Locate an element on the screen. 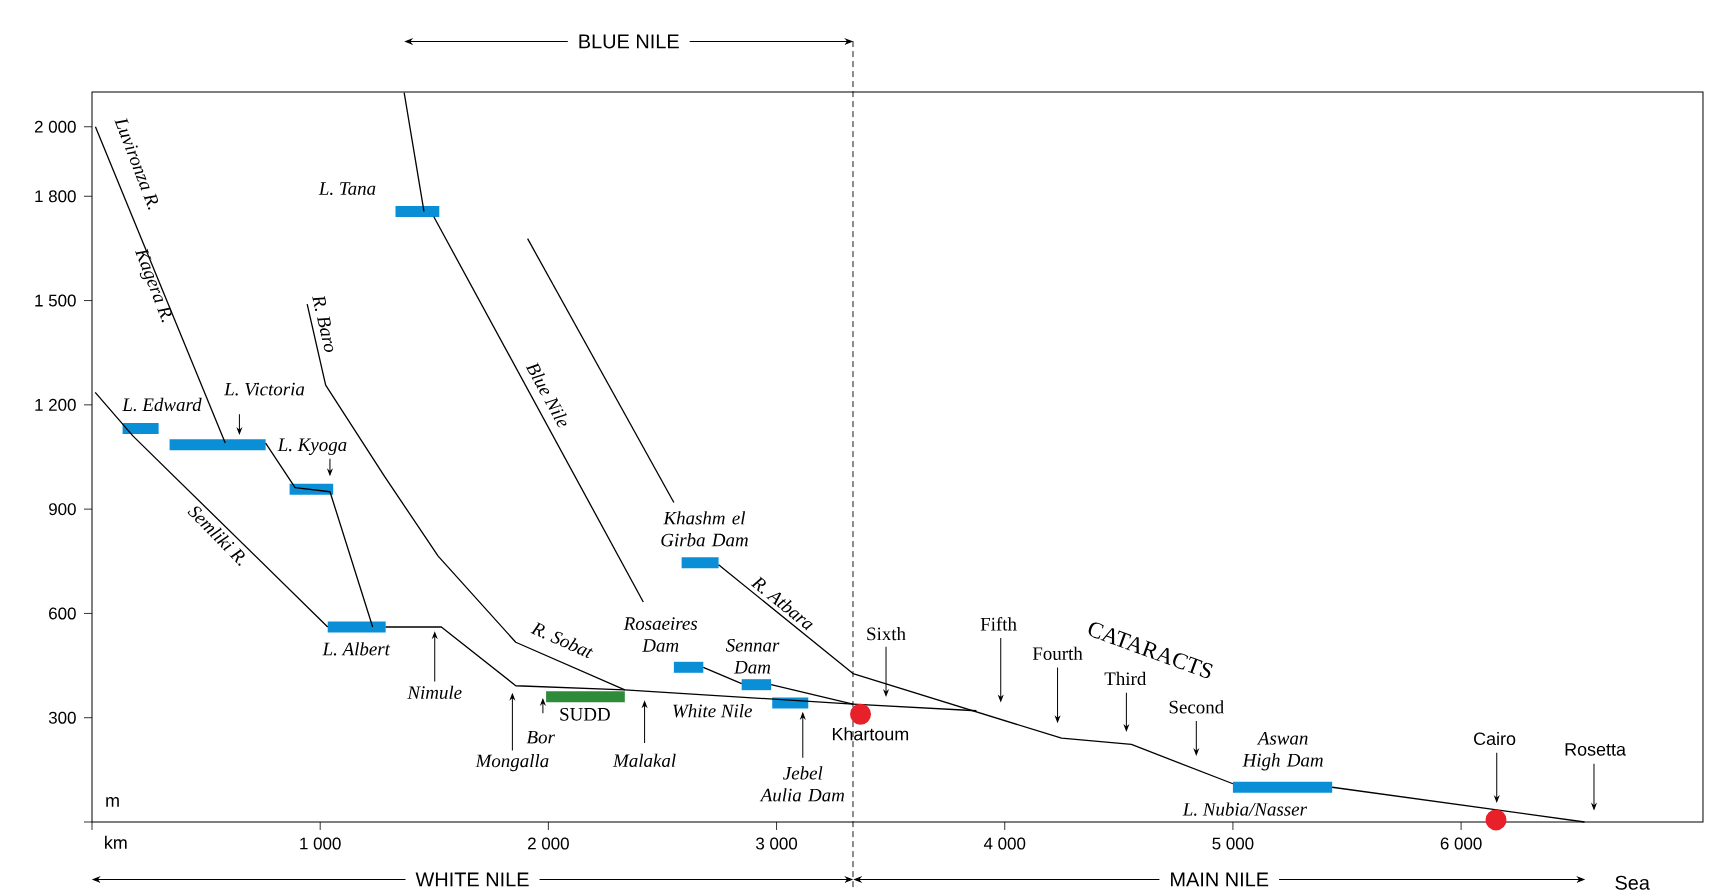  y-tick-label: 300 is located at coordinates (62, 717).